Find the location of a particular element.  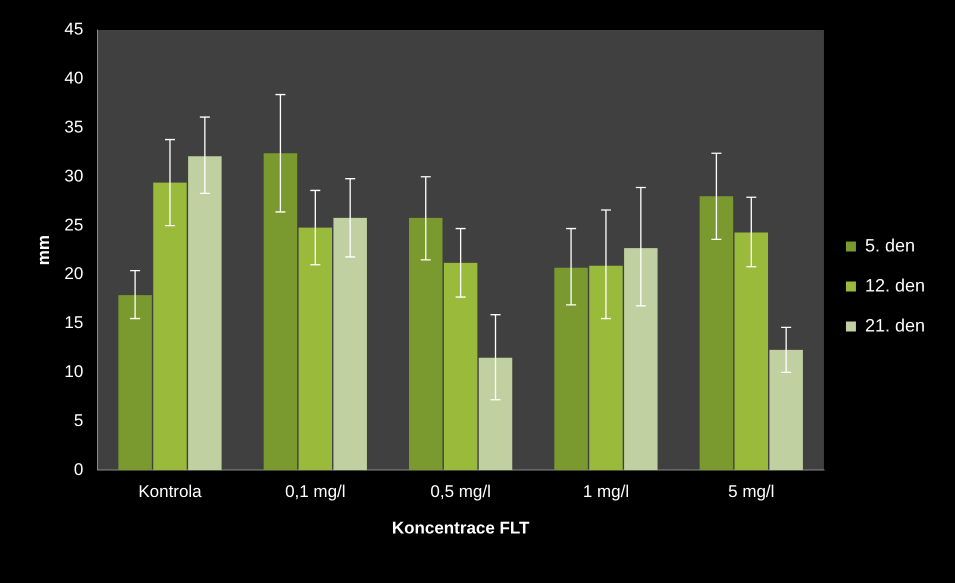

y-tick-label: 25 is located at coordinates (74, 224).